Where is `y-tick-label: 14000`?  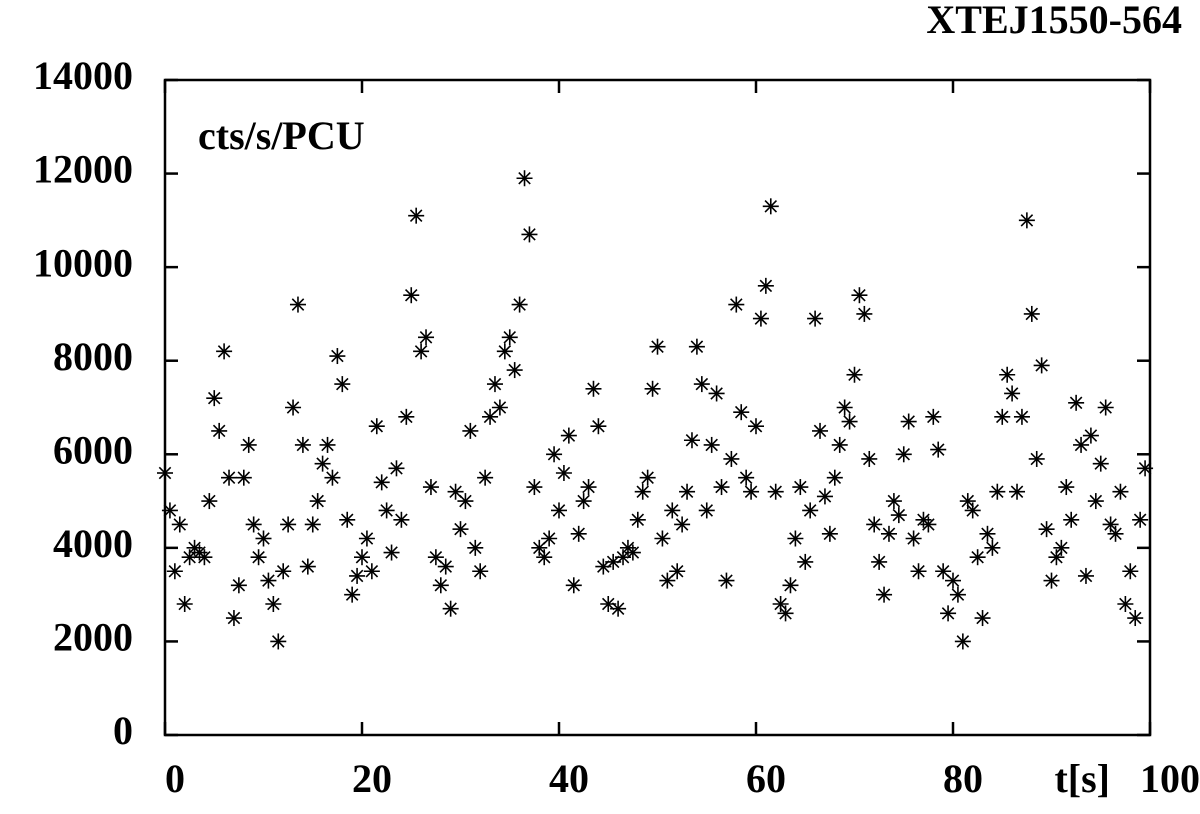 y-tick-label: 14000 is located at coordinates (83, 75).